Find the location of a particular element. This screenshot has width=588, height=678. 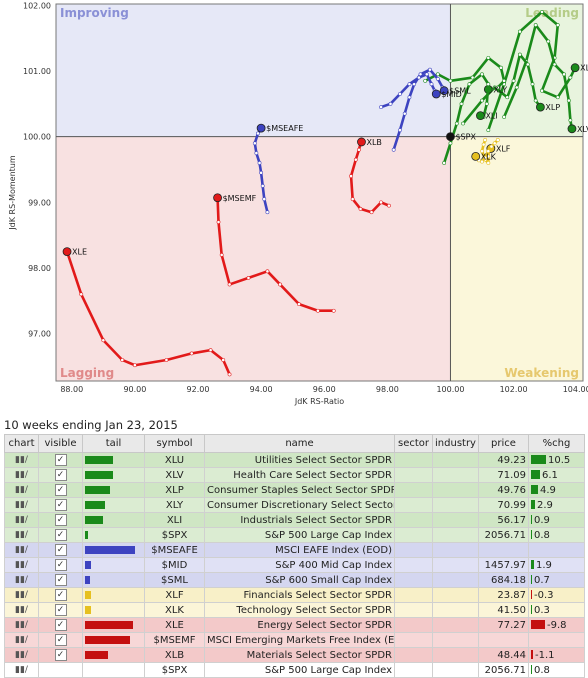

col-header-industry: industry is located at coordinates (455, 443).